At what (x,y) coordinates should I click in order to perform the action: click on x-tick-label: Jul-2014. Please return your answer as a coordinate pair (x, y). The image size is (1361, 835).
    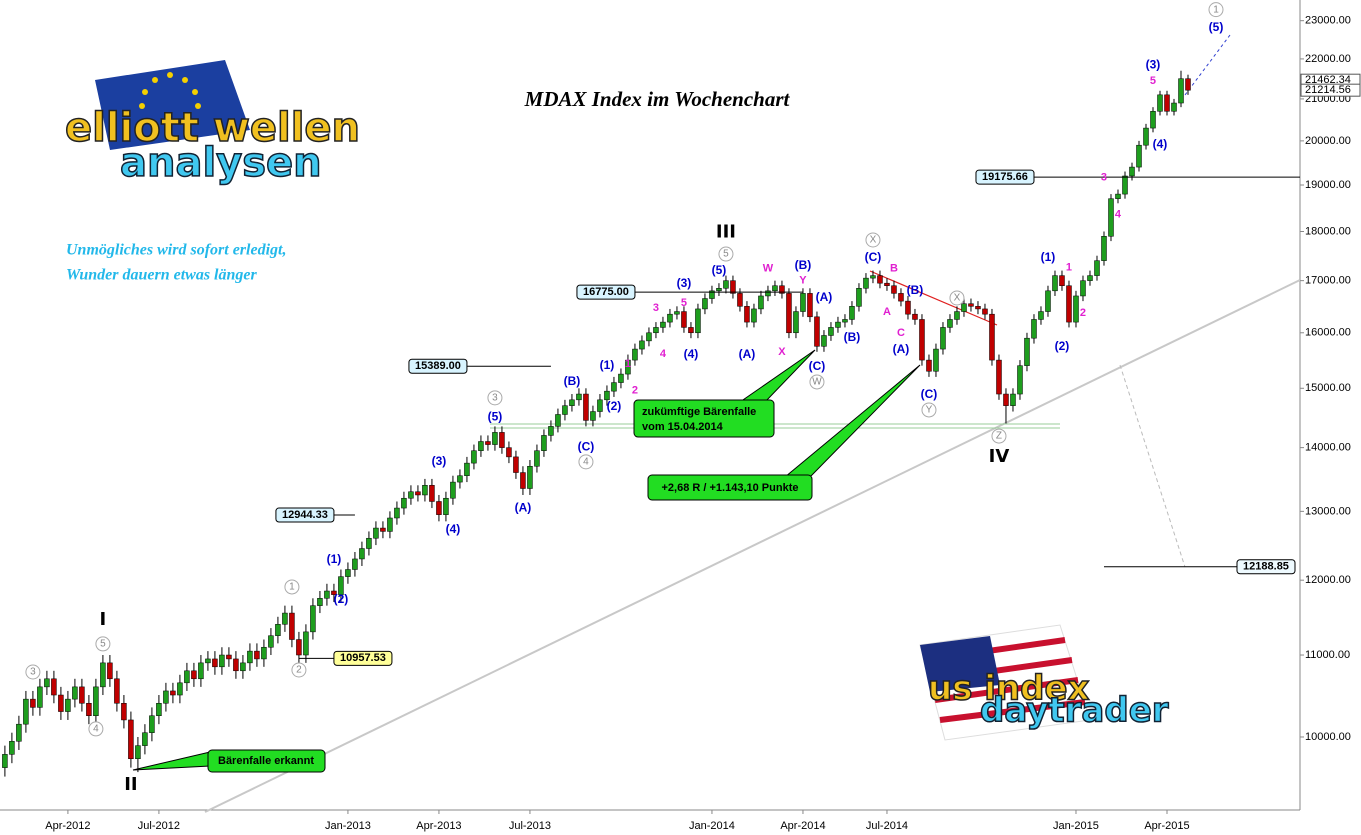
    Looking at the image, I should click on (887, 826).